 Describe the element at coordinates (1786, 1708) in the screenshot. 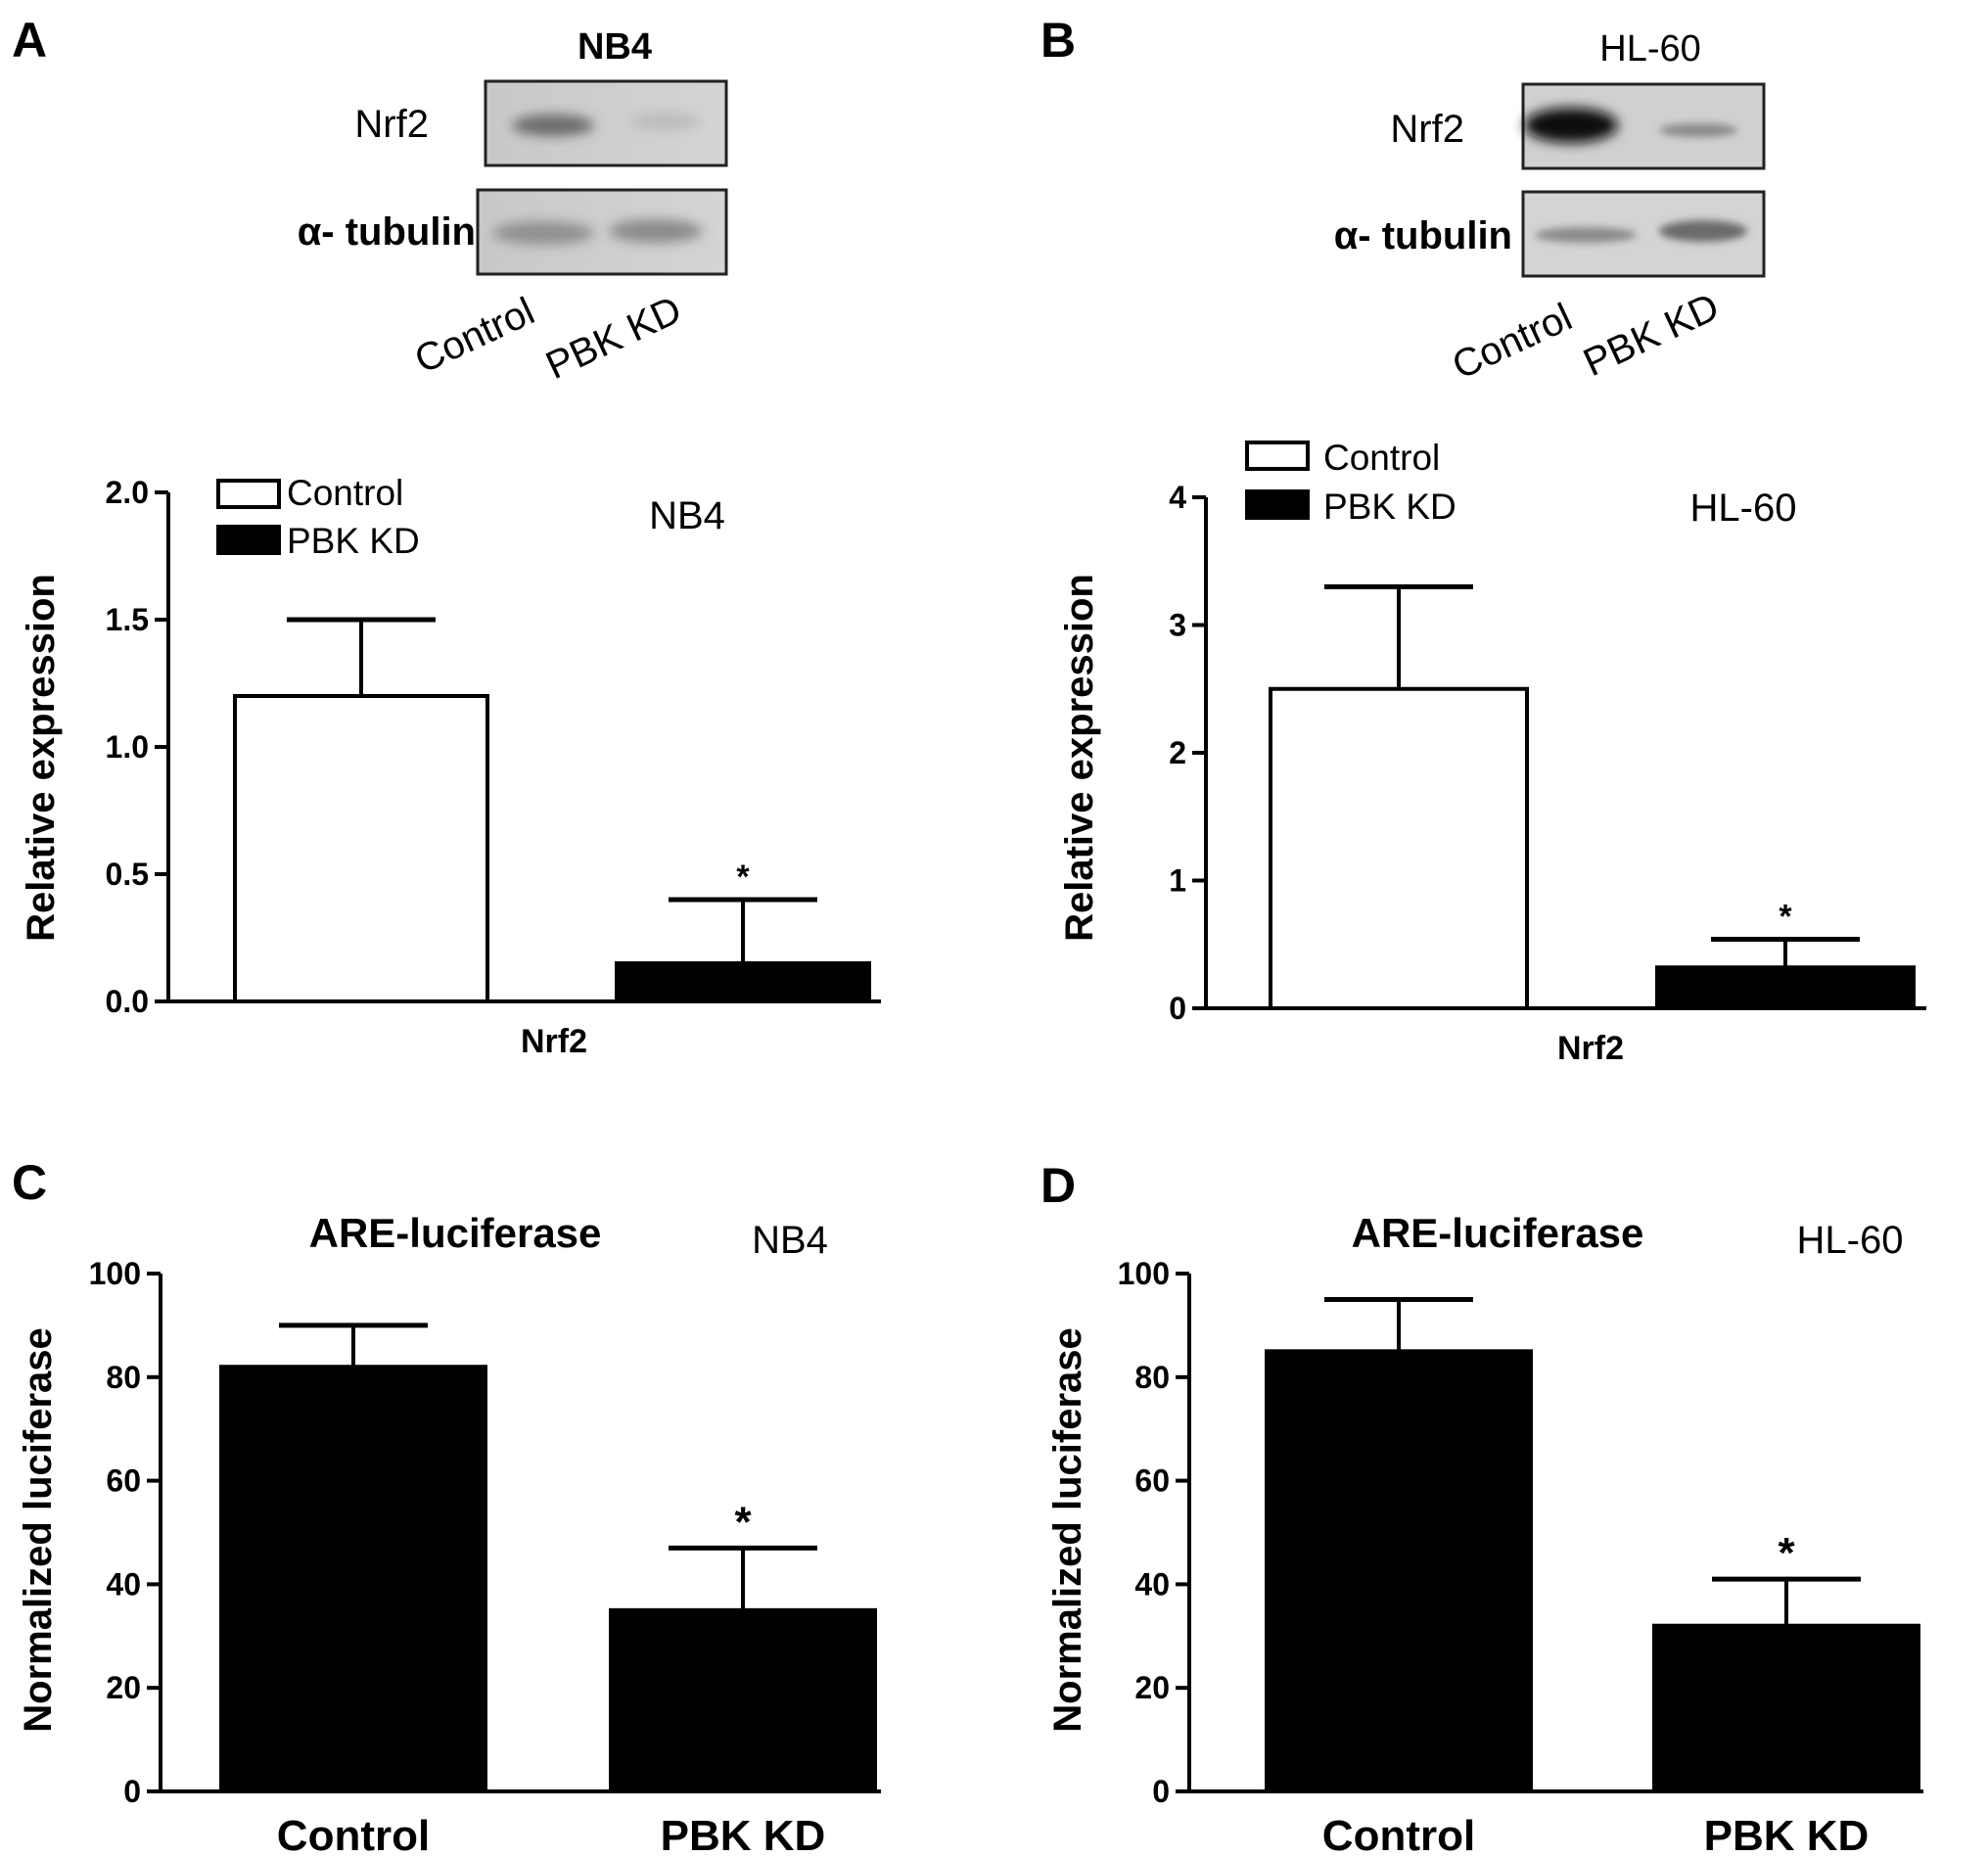

I see `chart-d-bar-pbkkd` at that location.